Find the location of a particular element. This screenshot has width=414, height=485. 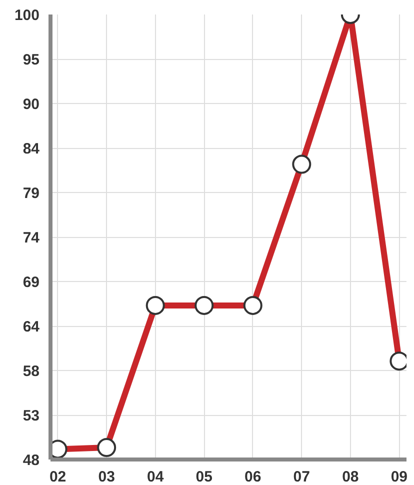

x-tick-label: 03 is located at coordinates (106, 476).